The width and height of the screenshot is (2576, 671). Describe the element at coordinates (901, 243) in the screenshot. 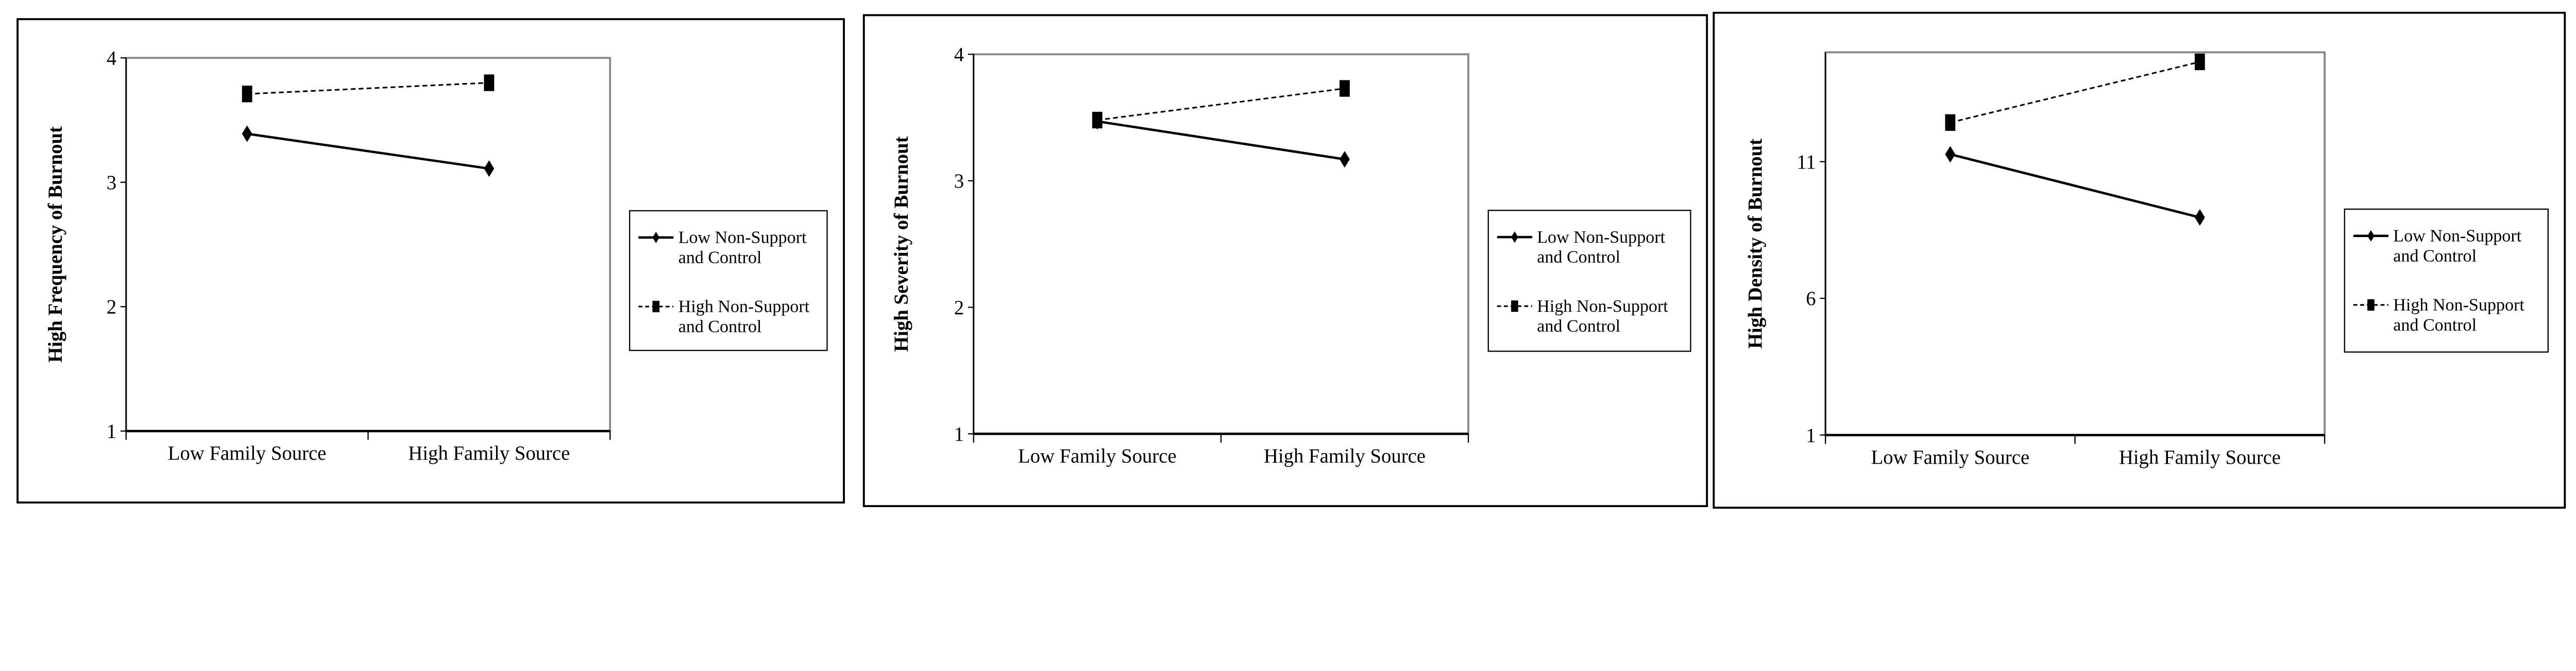

I see `y-axis-label: High Severity of Burnout` at that location.